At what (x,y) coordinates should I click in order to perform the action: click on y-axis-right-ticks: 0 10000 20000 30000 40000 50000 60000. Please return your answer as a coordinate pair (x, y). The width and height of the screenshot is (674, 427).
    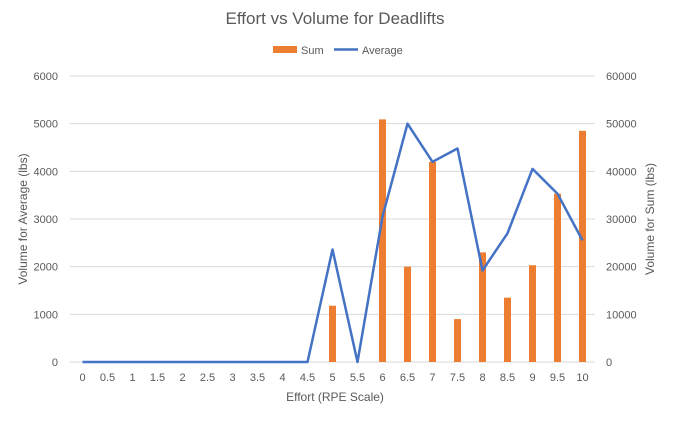
    Looking at the image, I should click on (621, 220).